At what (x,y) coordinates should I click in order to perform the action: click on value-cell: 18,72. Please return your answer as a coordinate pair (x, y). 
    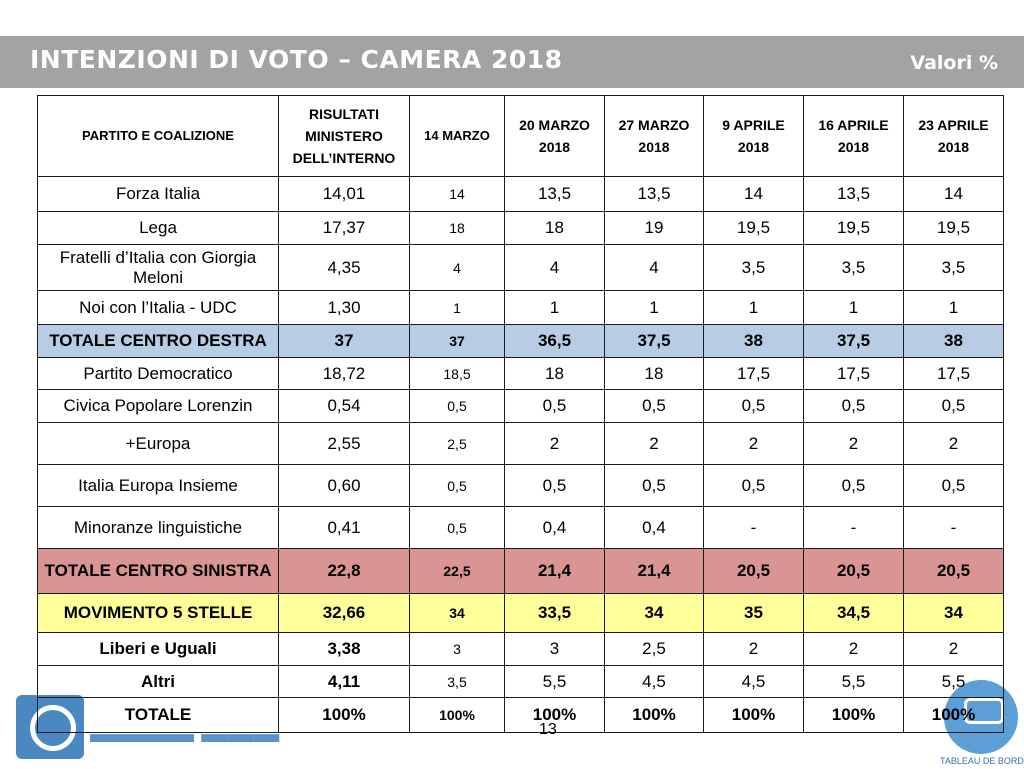
    Looking at the image, I should click on (344, 373).